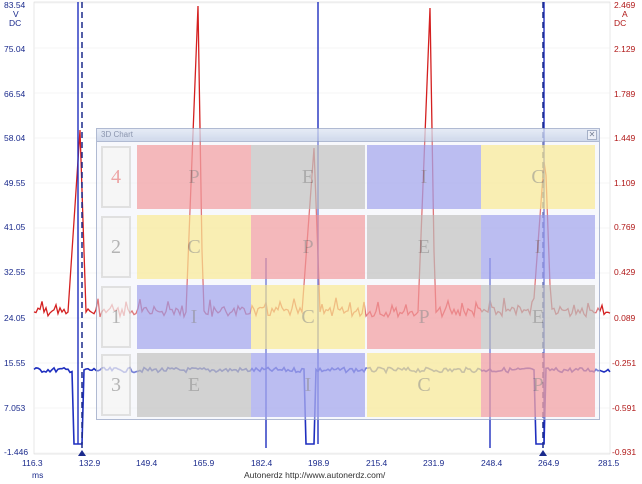 This screenshot has width=642, height=484. I want to click on right-axis-tick: 1.109, so click(625, 183).